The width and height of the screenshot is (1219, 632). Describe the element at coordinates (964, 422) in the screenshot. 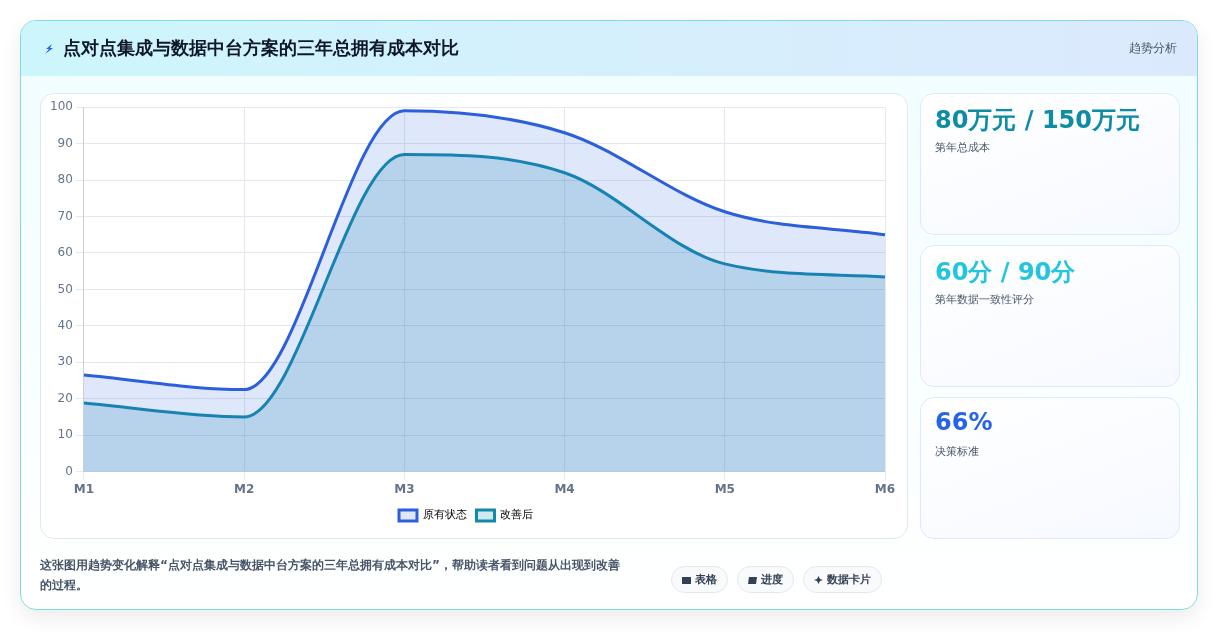

I see `text: 66%` at that location.